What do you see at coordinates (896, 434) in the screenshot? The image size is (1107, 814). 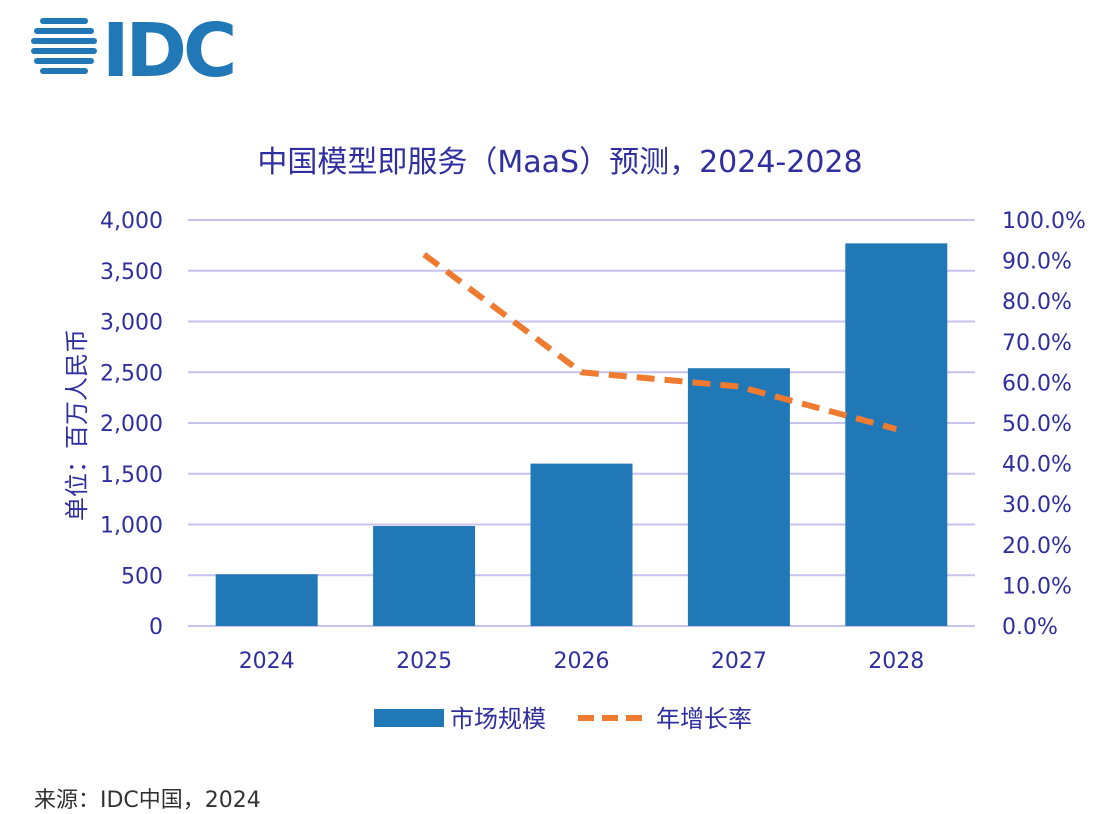 I see `bar-2028` at bounding box center [896, 434].